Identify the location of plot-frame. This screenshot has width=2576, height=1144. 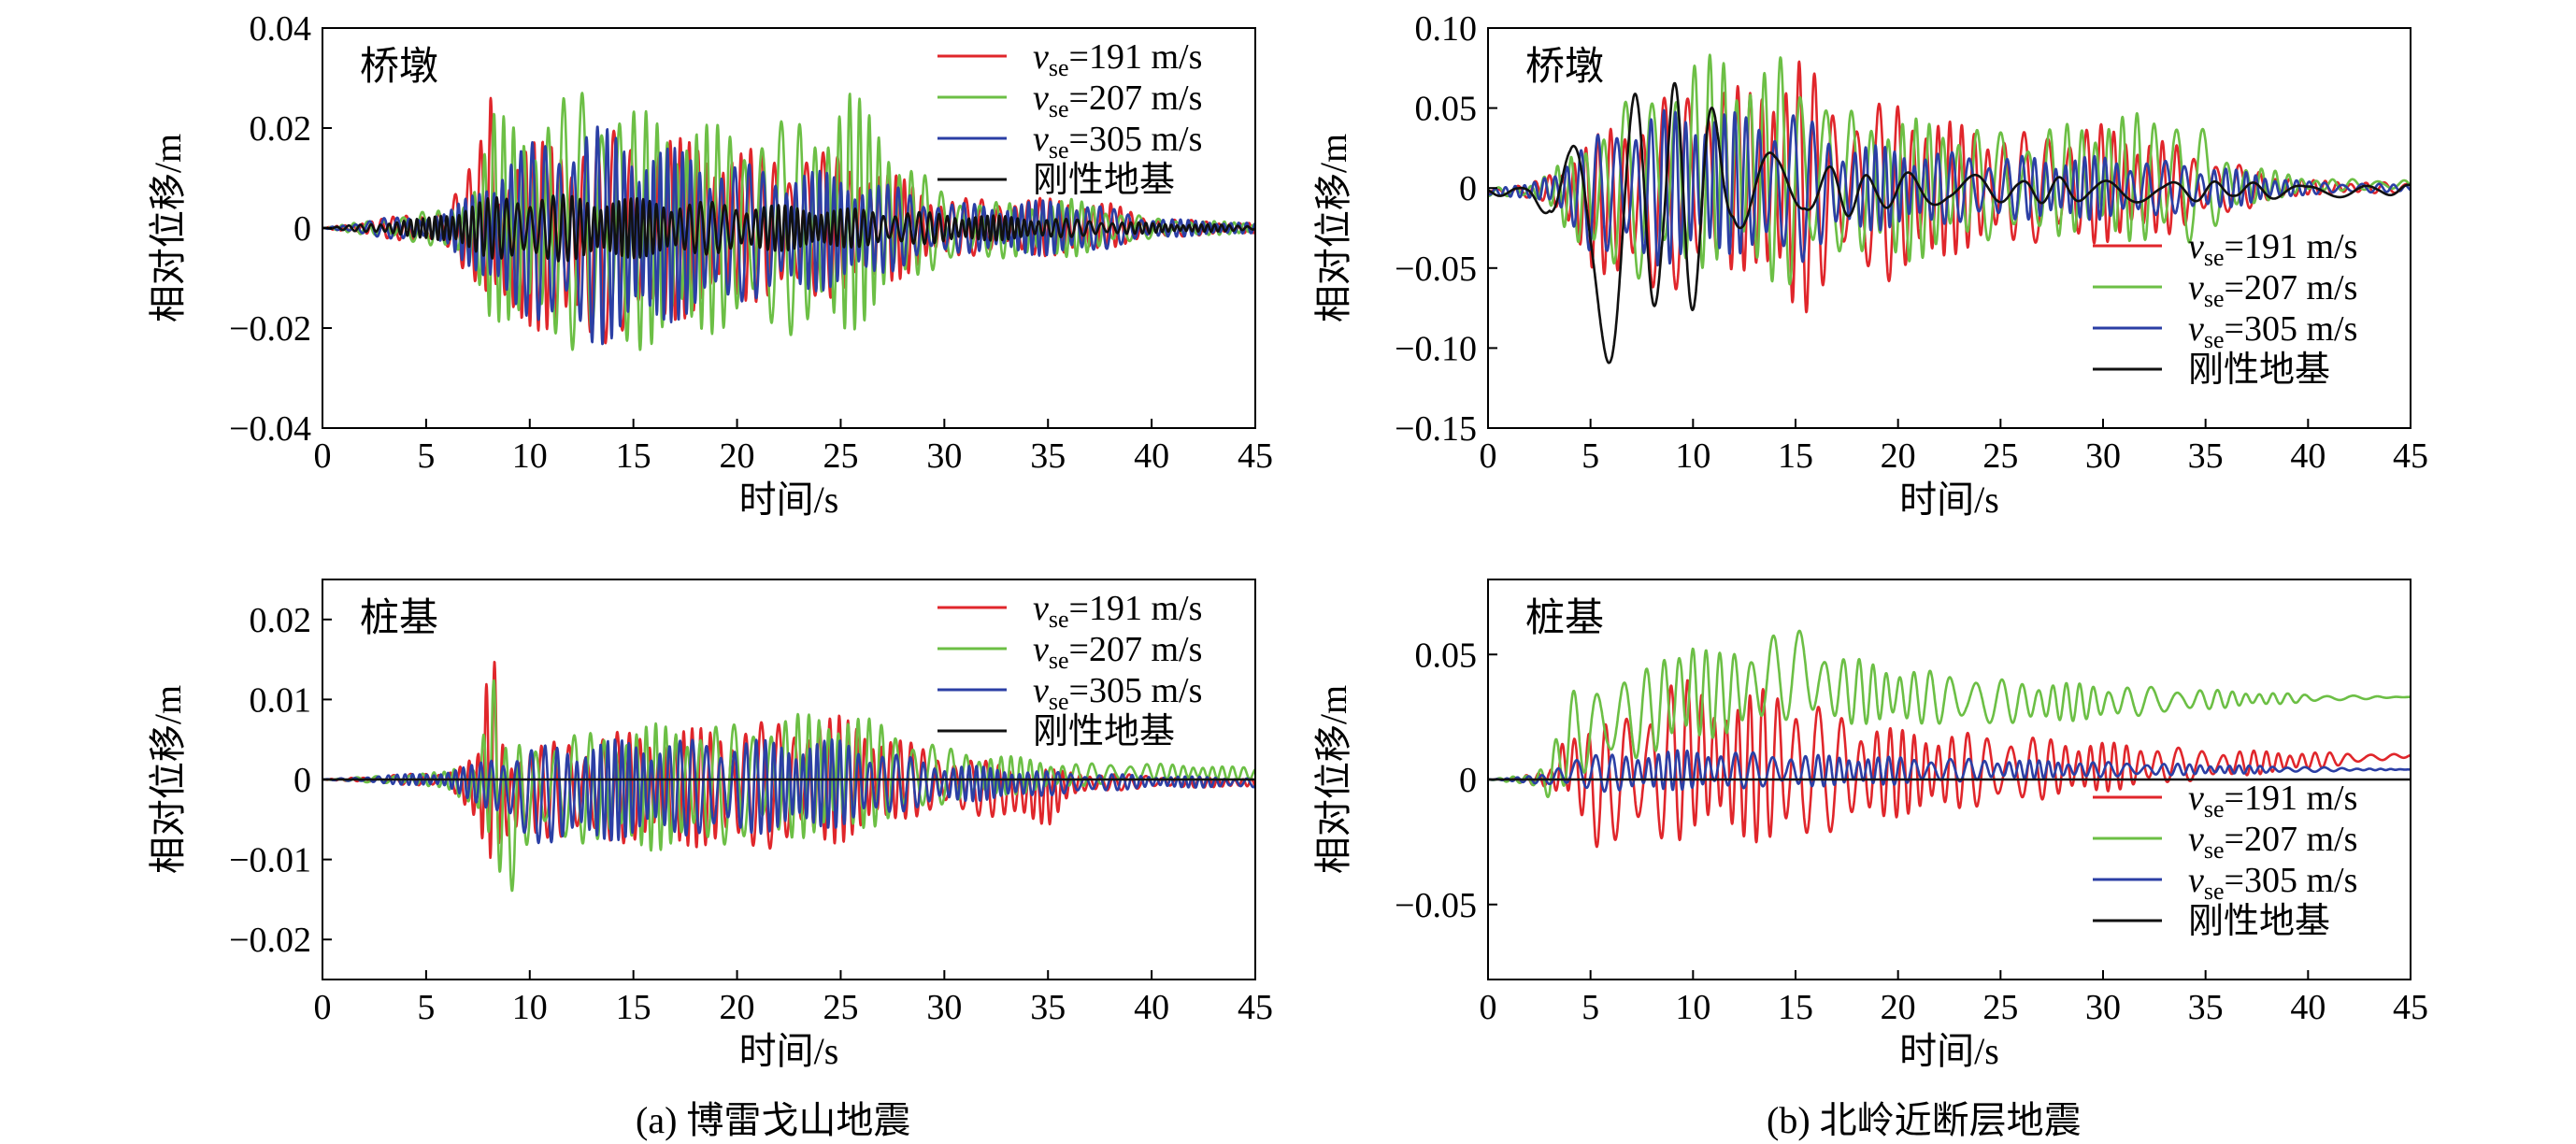
(1949, 228).